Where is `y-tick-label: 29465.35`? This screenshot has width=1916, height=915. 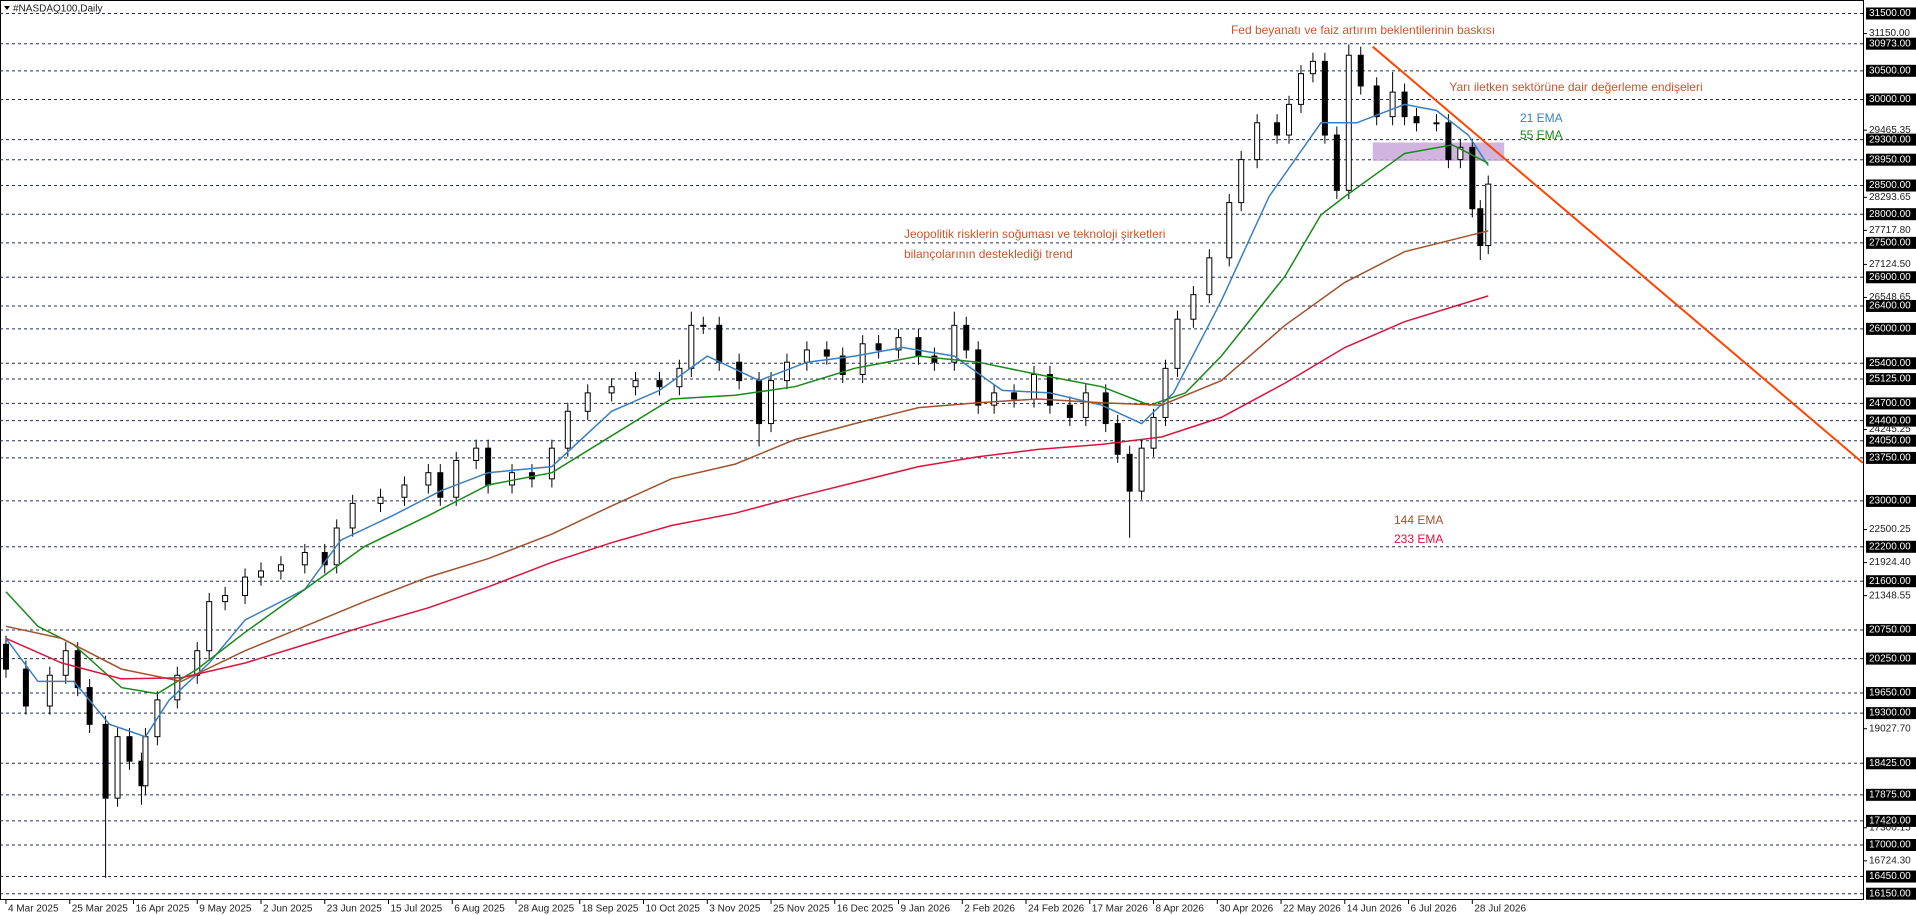 y-tick-label: 29465.35 is located at coordinates (1890, 130).